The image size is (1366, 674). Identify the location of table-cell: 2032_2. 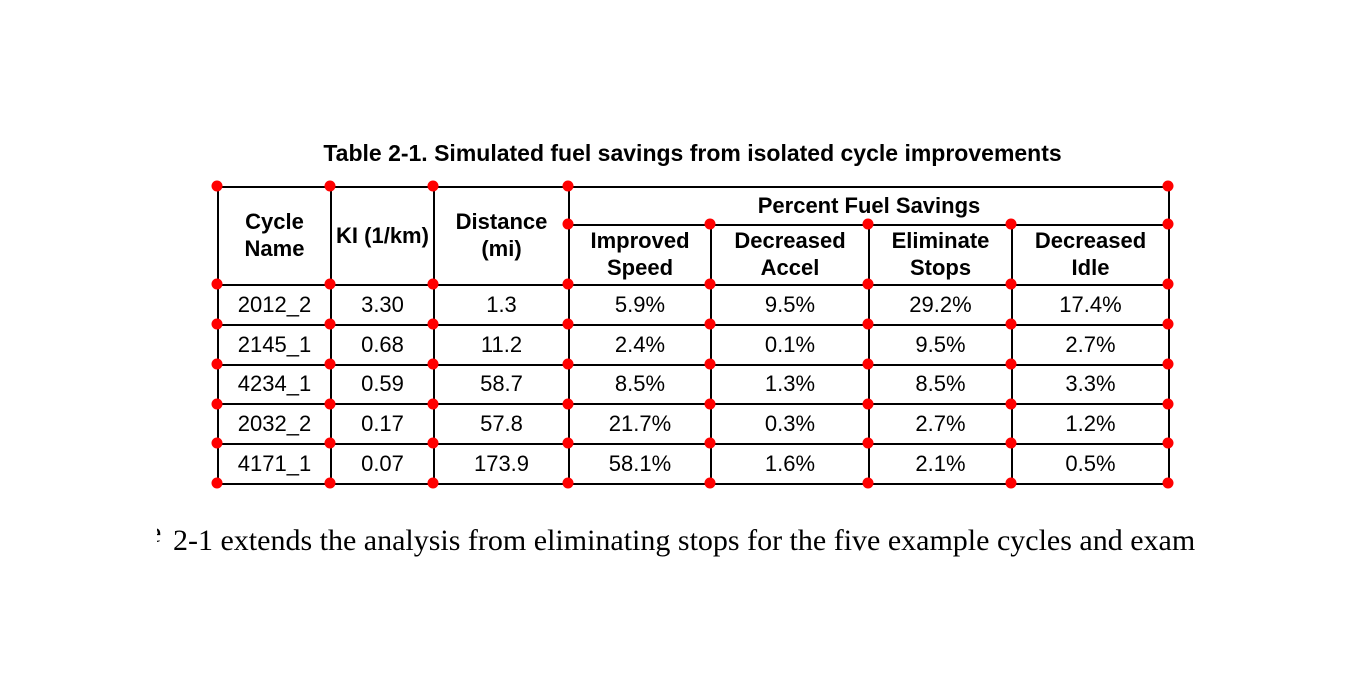
(274, 424).